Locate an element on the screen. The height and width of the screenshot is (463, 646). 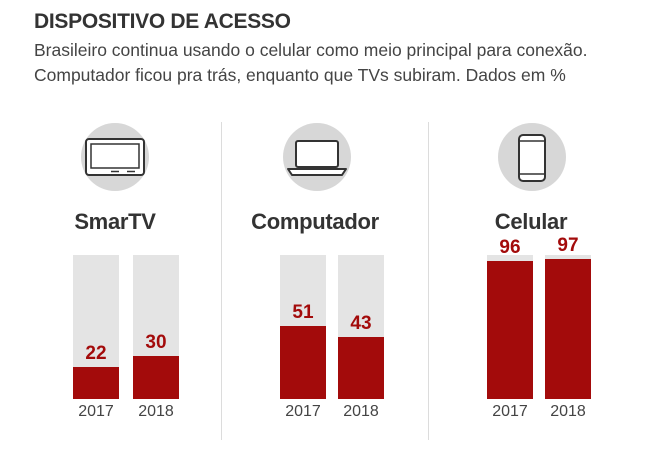
panel-title-smartv: SmarTV is located at coordinates (115, 221).